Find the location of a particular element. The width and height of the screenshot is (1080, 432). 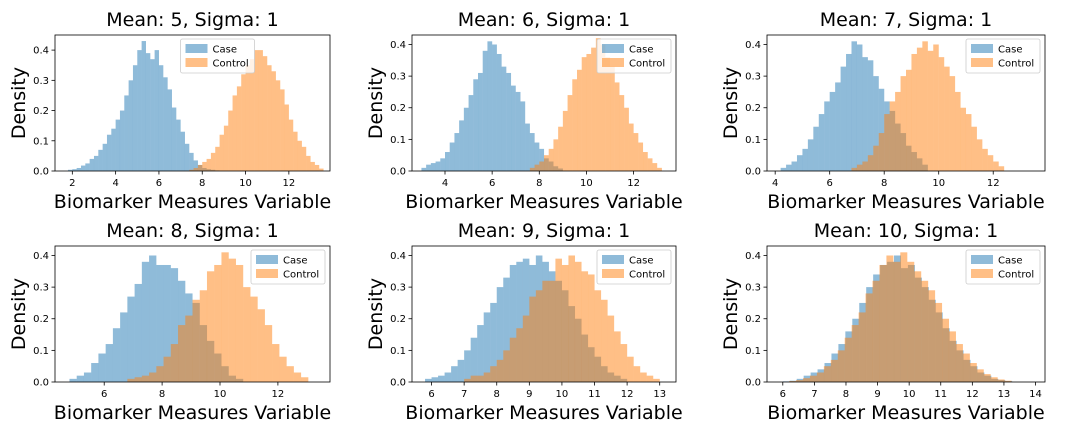

x-tick-label: 10 is located at coordinates (586, 183).